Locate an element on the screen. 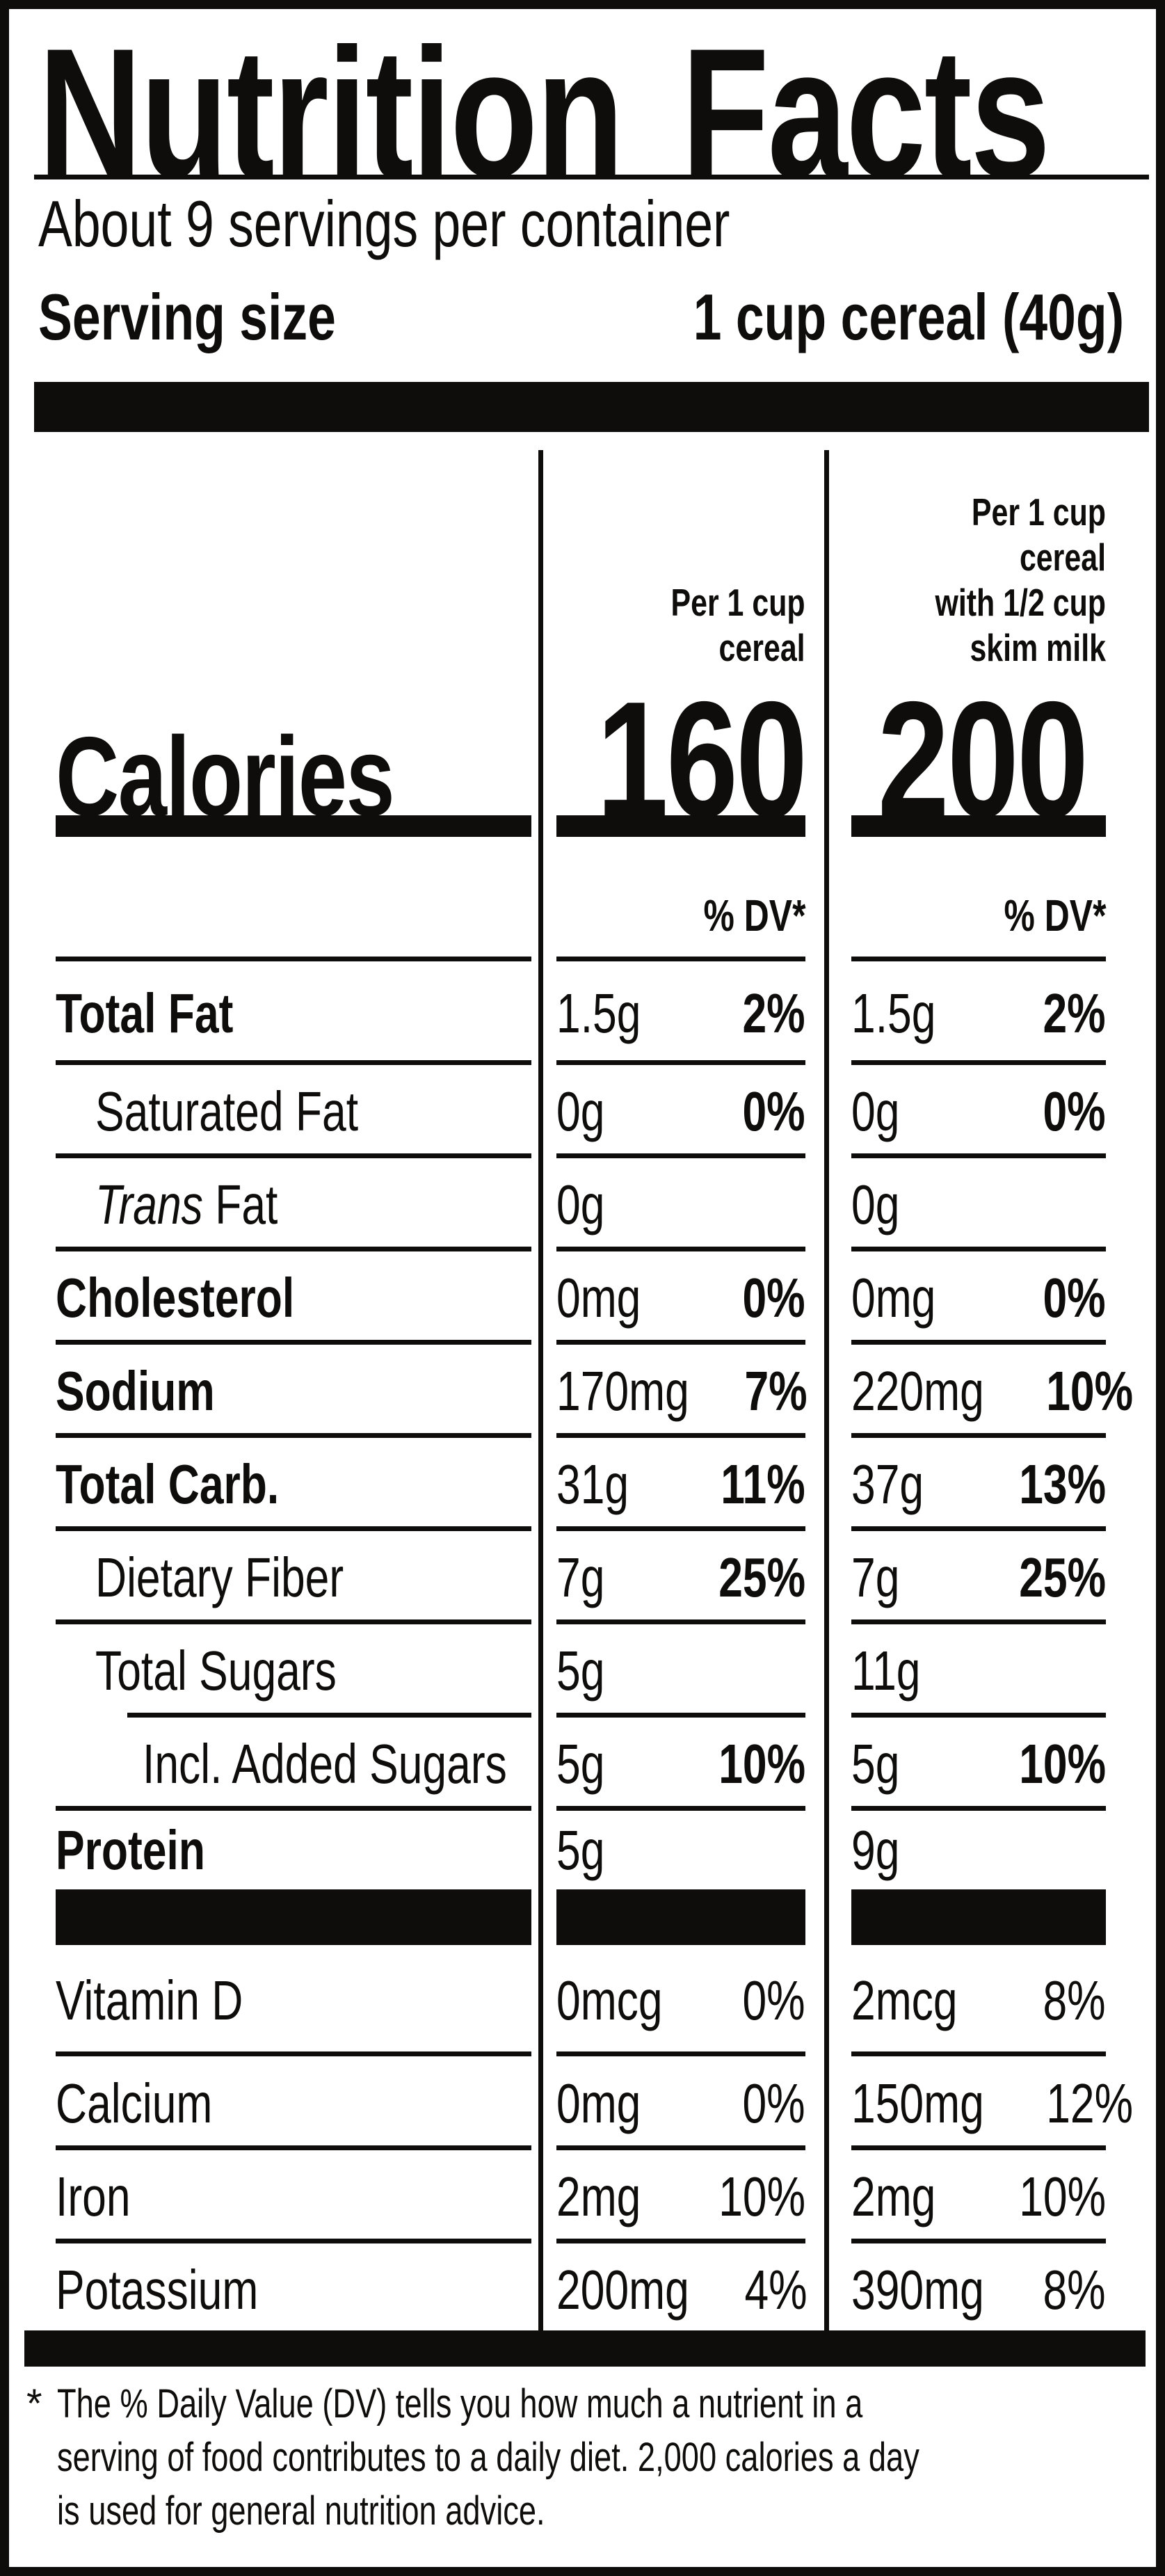 The image size is (1165, 2576). nutrient-row-added-sugars: Incl. Added Sugars 5g 10% 5g 10% is located at coordinates (582, 1764).